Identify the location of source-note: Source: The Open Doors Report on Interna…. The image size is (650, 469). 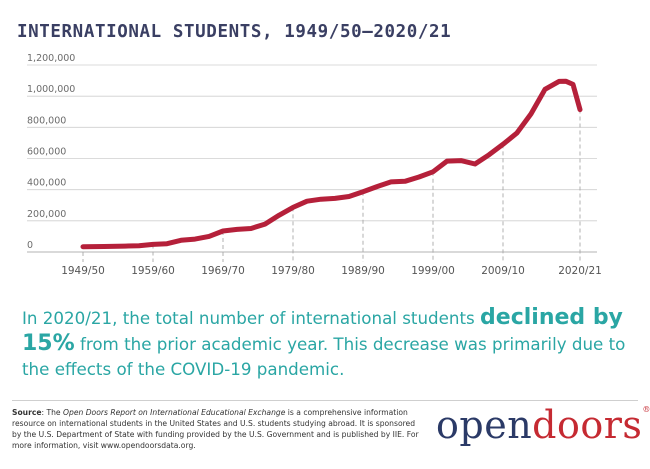
(218, 429).